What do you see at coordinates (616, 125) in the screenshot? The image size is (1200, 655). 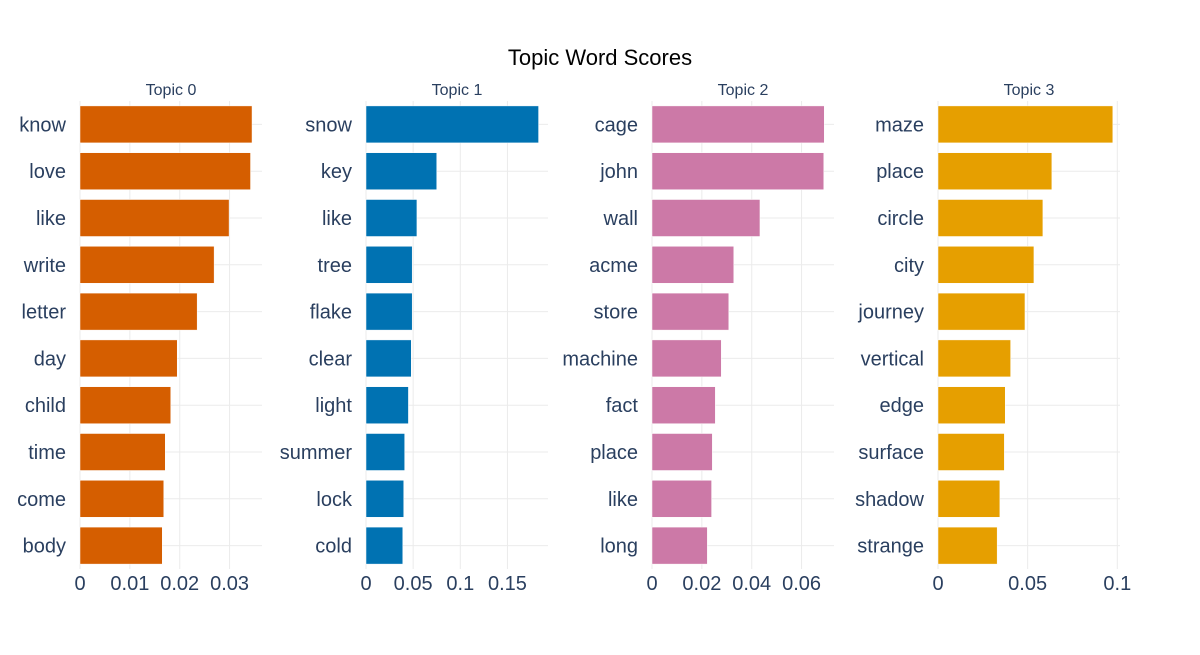 I see `category-label: cage` at bounding box center [616, 125].